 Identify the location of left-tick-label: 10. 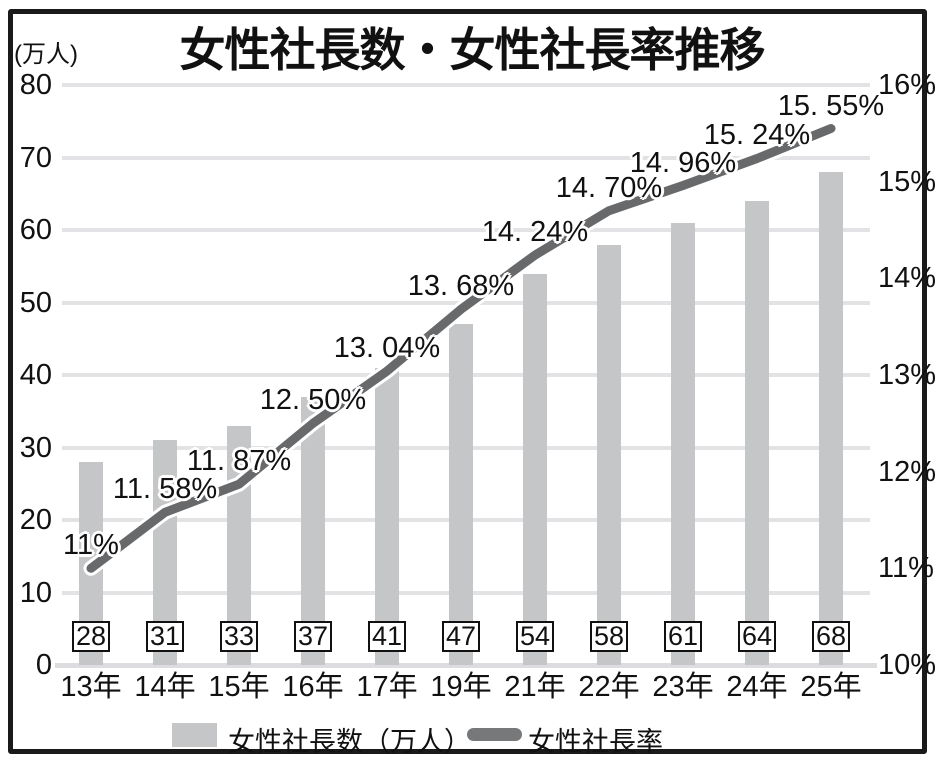
(35, 592).